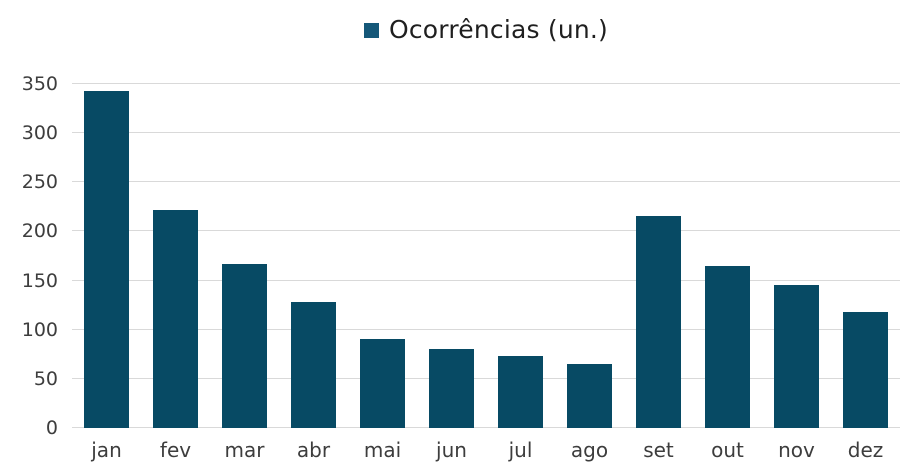  What do you see at coordinates (371, 30) in the screenshot?
I see `legend-color-swatch-icon` at bounding box center [371, 30].